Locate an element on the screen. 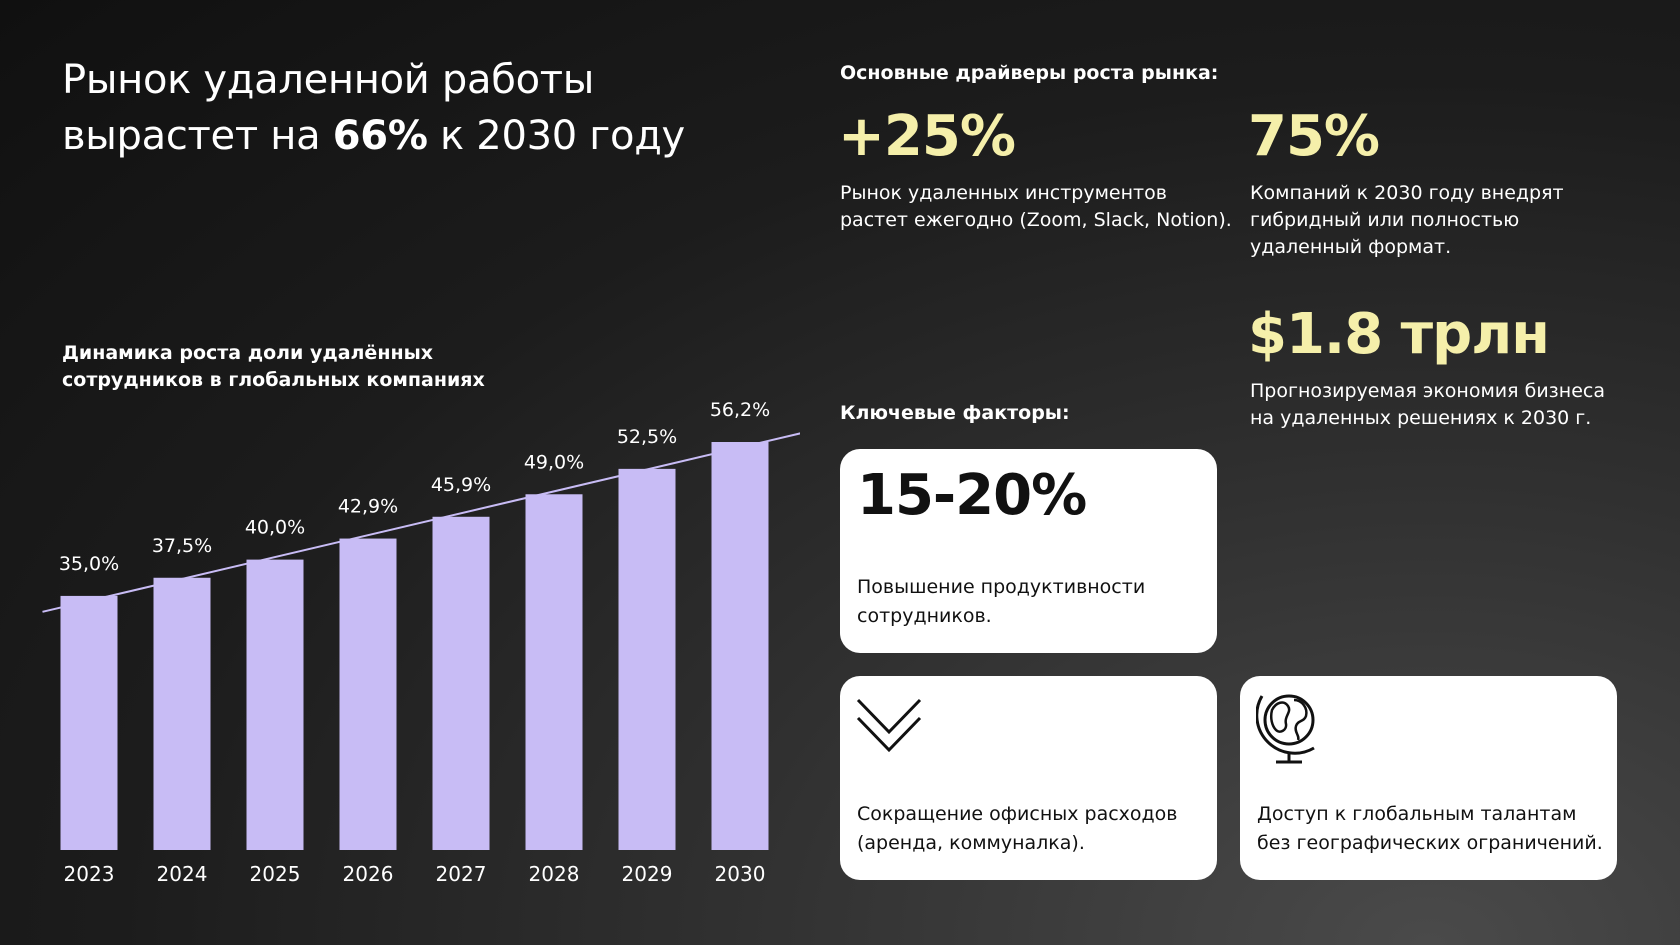  factor-card-desc-line: Сокращение офисных расходов is located at coordinates (1017, 814).